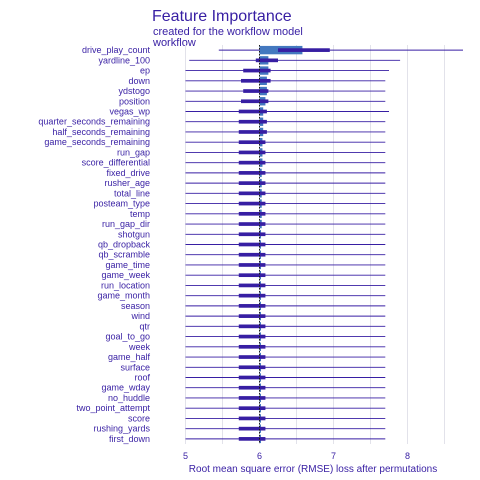 This screenshot has height=480, width=480. I want to click on feature-label: half_seconds_remaining, so click(101, 132).